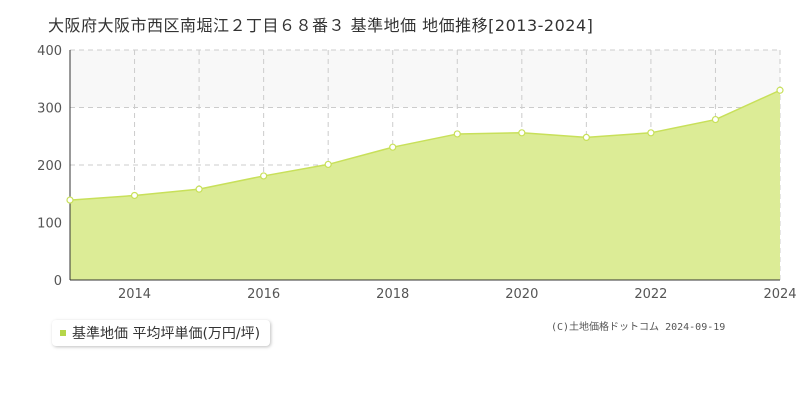  What do you see at coordinates (650, 294) in the screenshot?
I see `x-tick-label: 2022` at bounding box center [650, 294].